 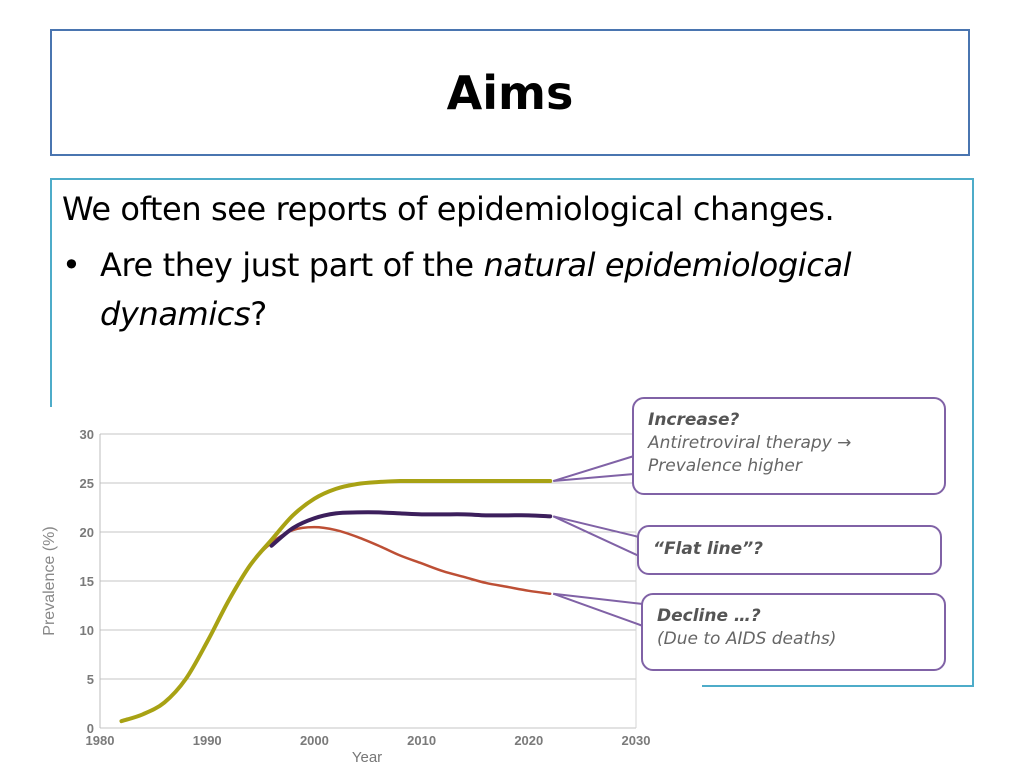 What do you see at coordinates (528, 740) in the screenshot?
I see `x-tick-label: 2020` at bounding box center [528, 740].